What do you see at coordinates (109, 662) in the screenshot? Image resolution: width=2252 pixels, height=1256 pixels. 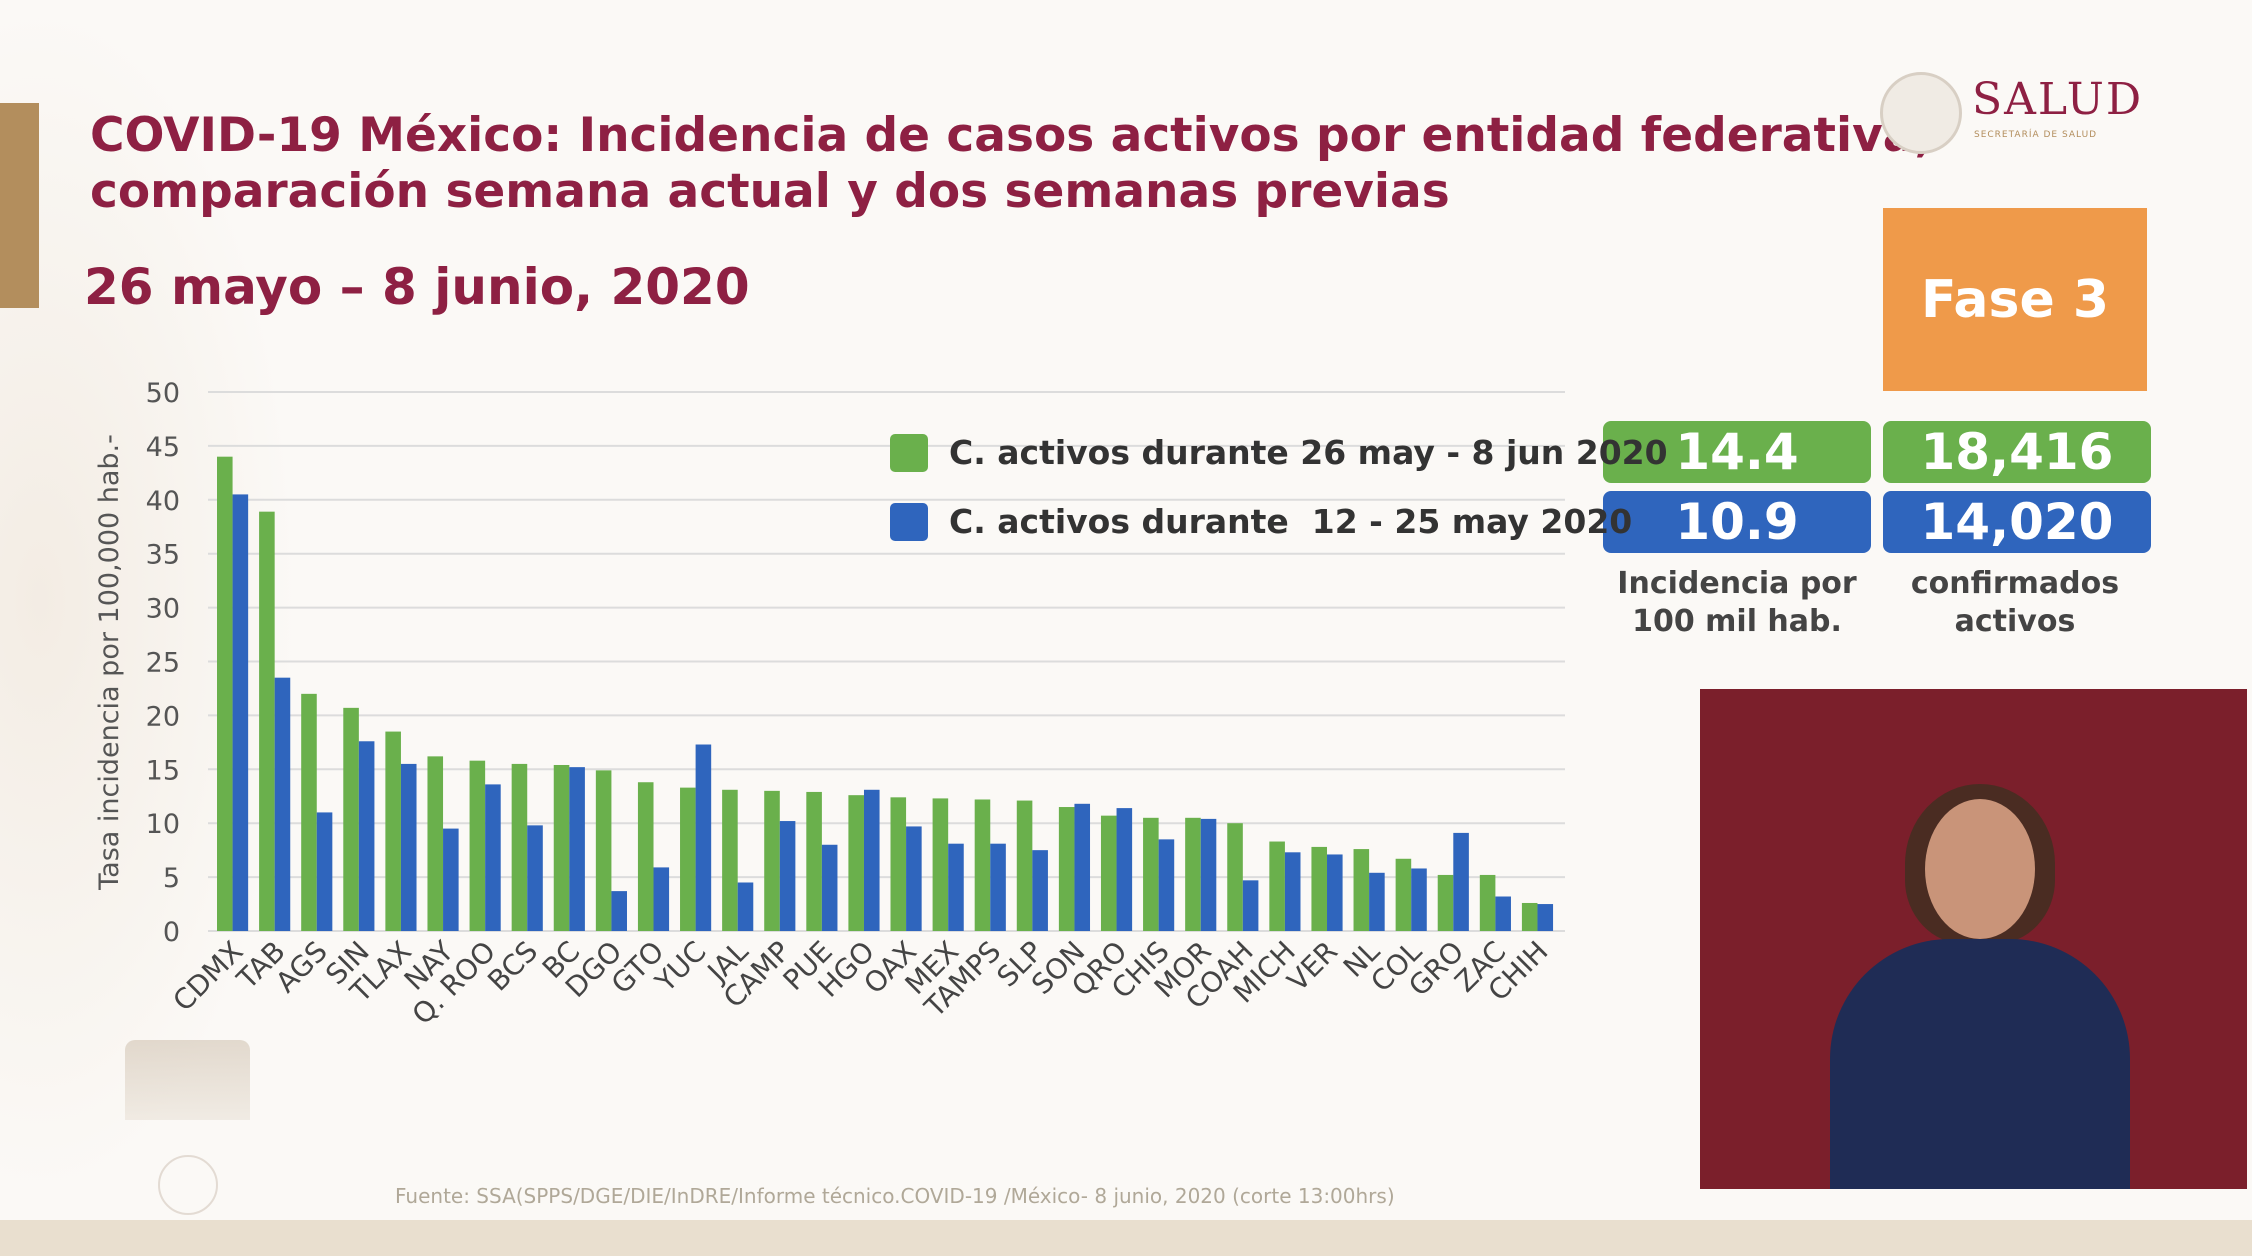 I see `y-axis-label: Tasa incidencia por 100,000 hab.-` at bounding box center [109, 662].